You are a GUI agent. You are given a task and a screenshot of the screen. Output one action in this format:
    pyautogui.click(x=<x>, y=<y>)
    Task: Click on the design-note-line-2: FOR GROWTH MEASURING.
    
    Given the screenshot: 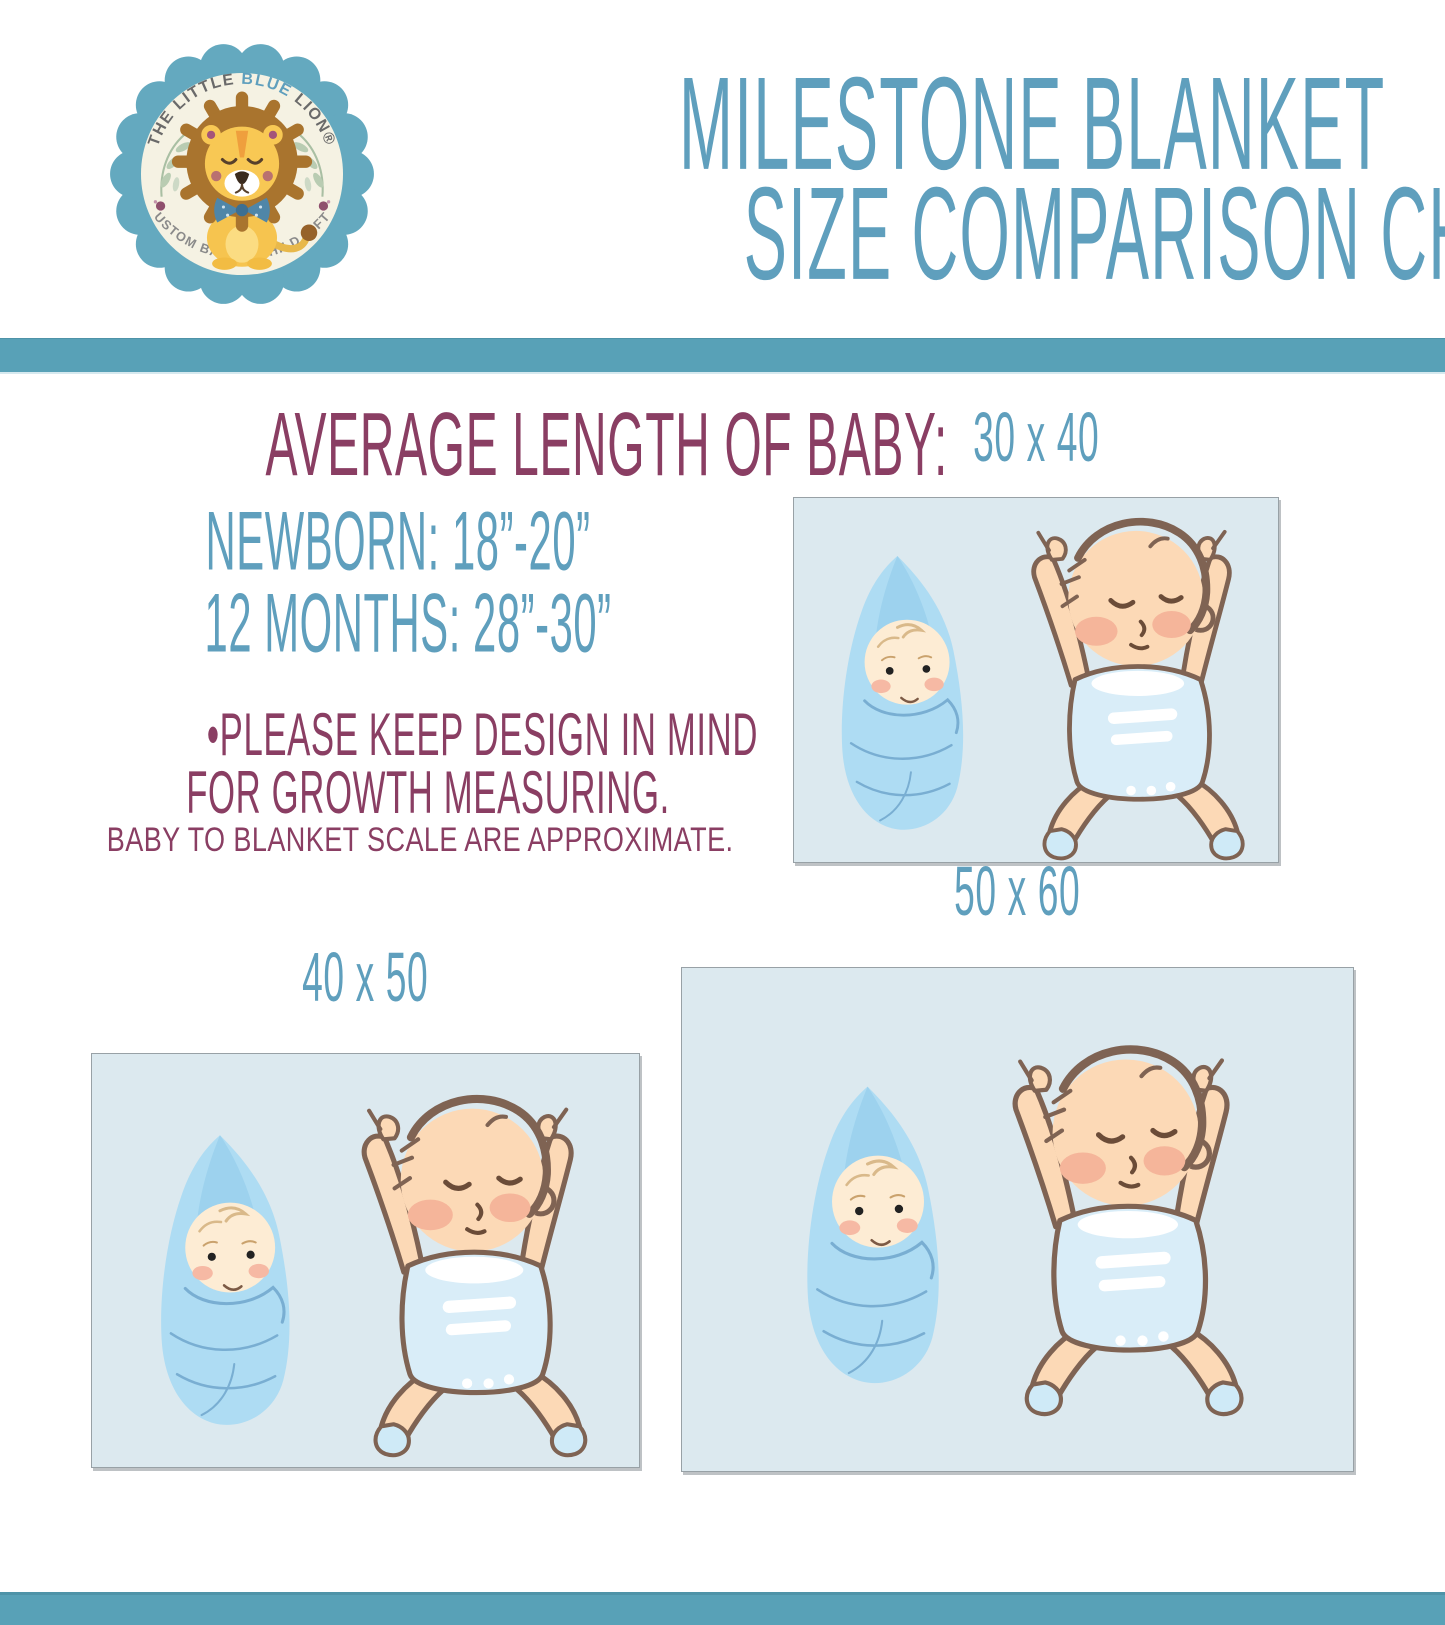 What is the action you would take?
    pyautogui.click(x=428, y=791)
    